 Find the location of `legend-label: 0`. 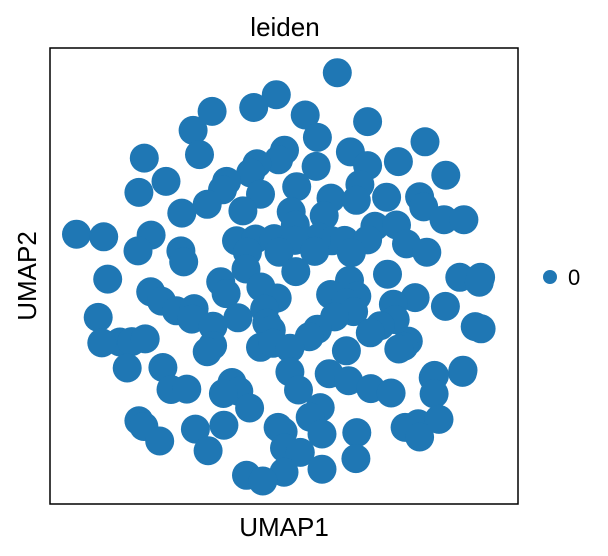

legend-label: 0 is located at coordinates (574, 277).